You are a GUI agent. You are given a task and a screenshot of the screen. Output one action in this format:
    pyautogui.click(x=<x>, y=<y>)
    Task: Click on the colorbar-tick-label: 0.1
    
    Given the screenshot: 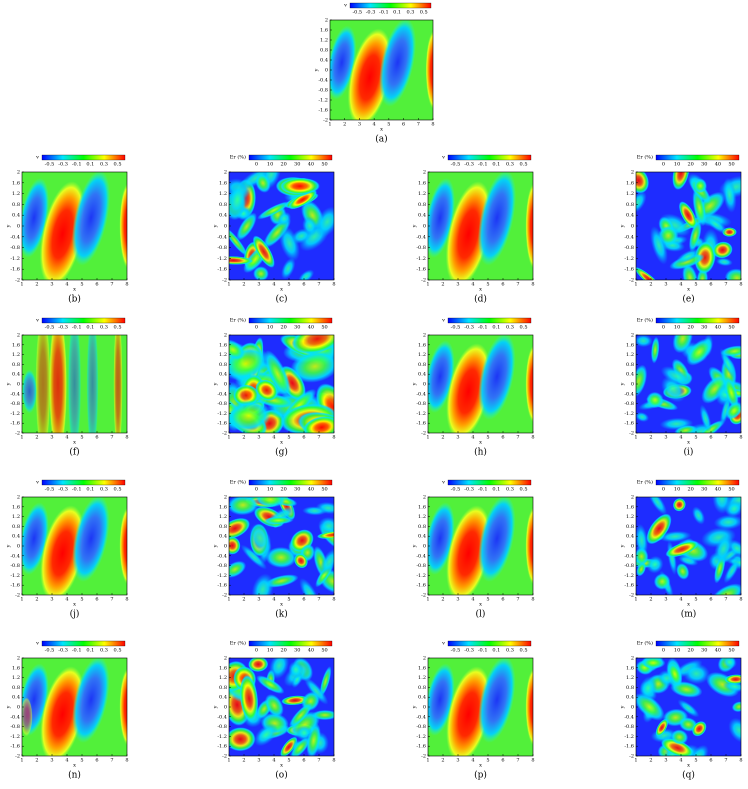 What is the action you would take?
    pyautogui.click(x=496, y=490)
    